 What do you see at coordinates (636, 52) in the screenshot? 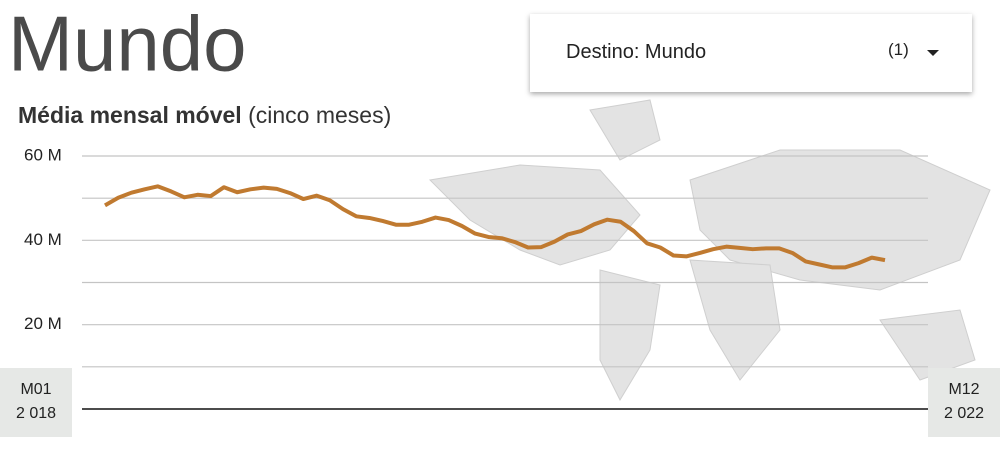
I see `filter-label: Destino: Mundo` at bounding box center [636, 52].